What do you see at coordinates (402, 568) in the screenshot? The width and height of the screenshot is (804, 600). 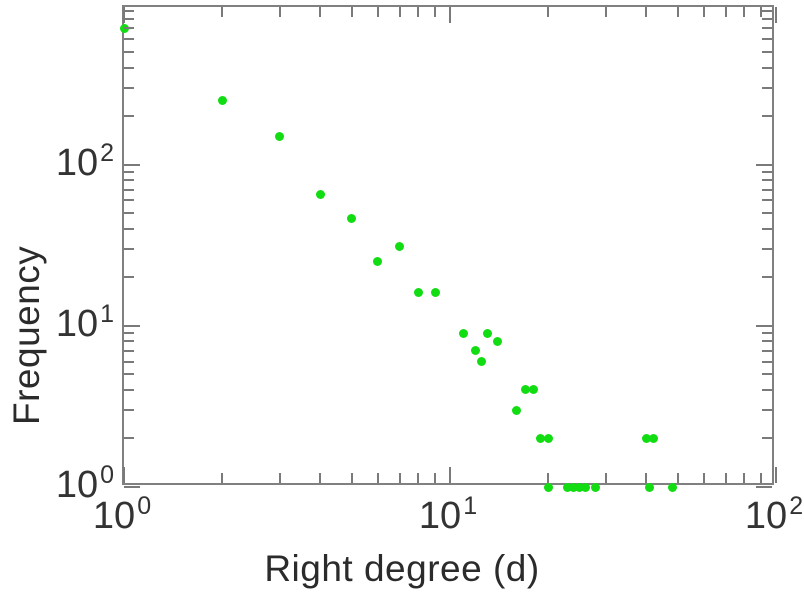 I see `x-axis-title: Right degree (d)` at bounding box center [402, 568].